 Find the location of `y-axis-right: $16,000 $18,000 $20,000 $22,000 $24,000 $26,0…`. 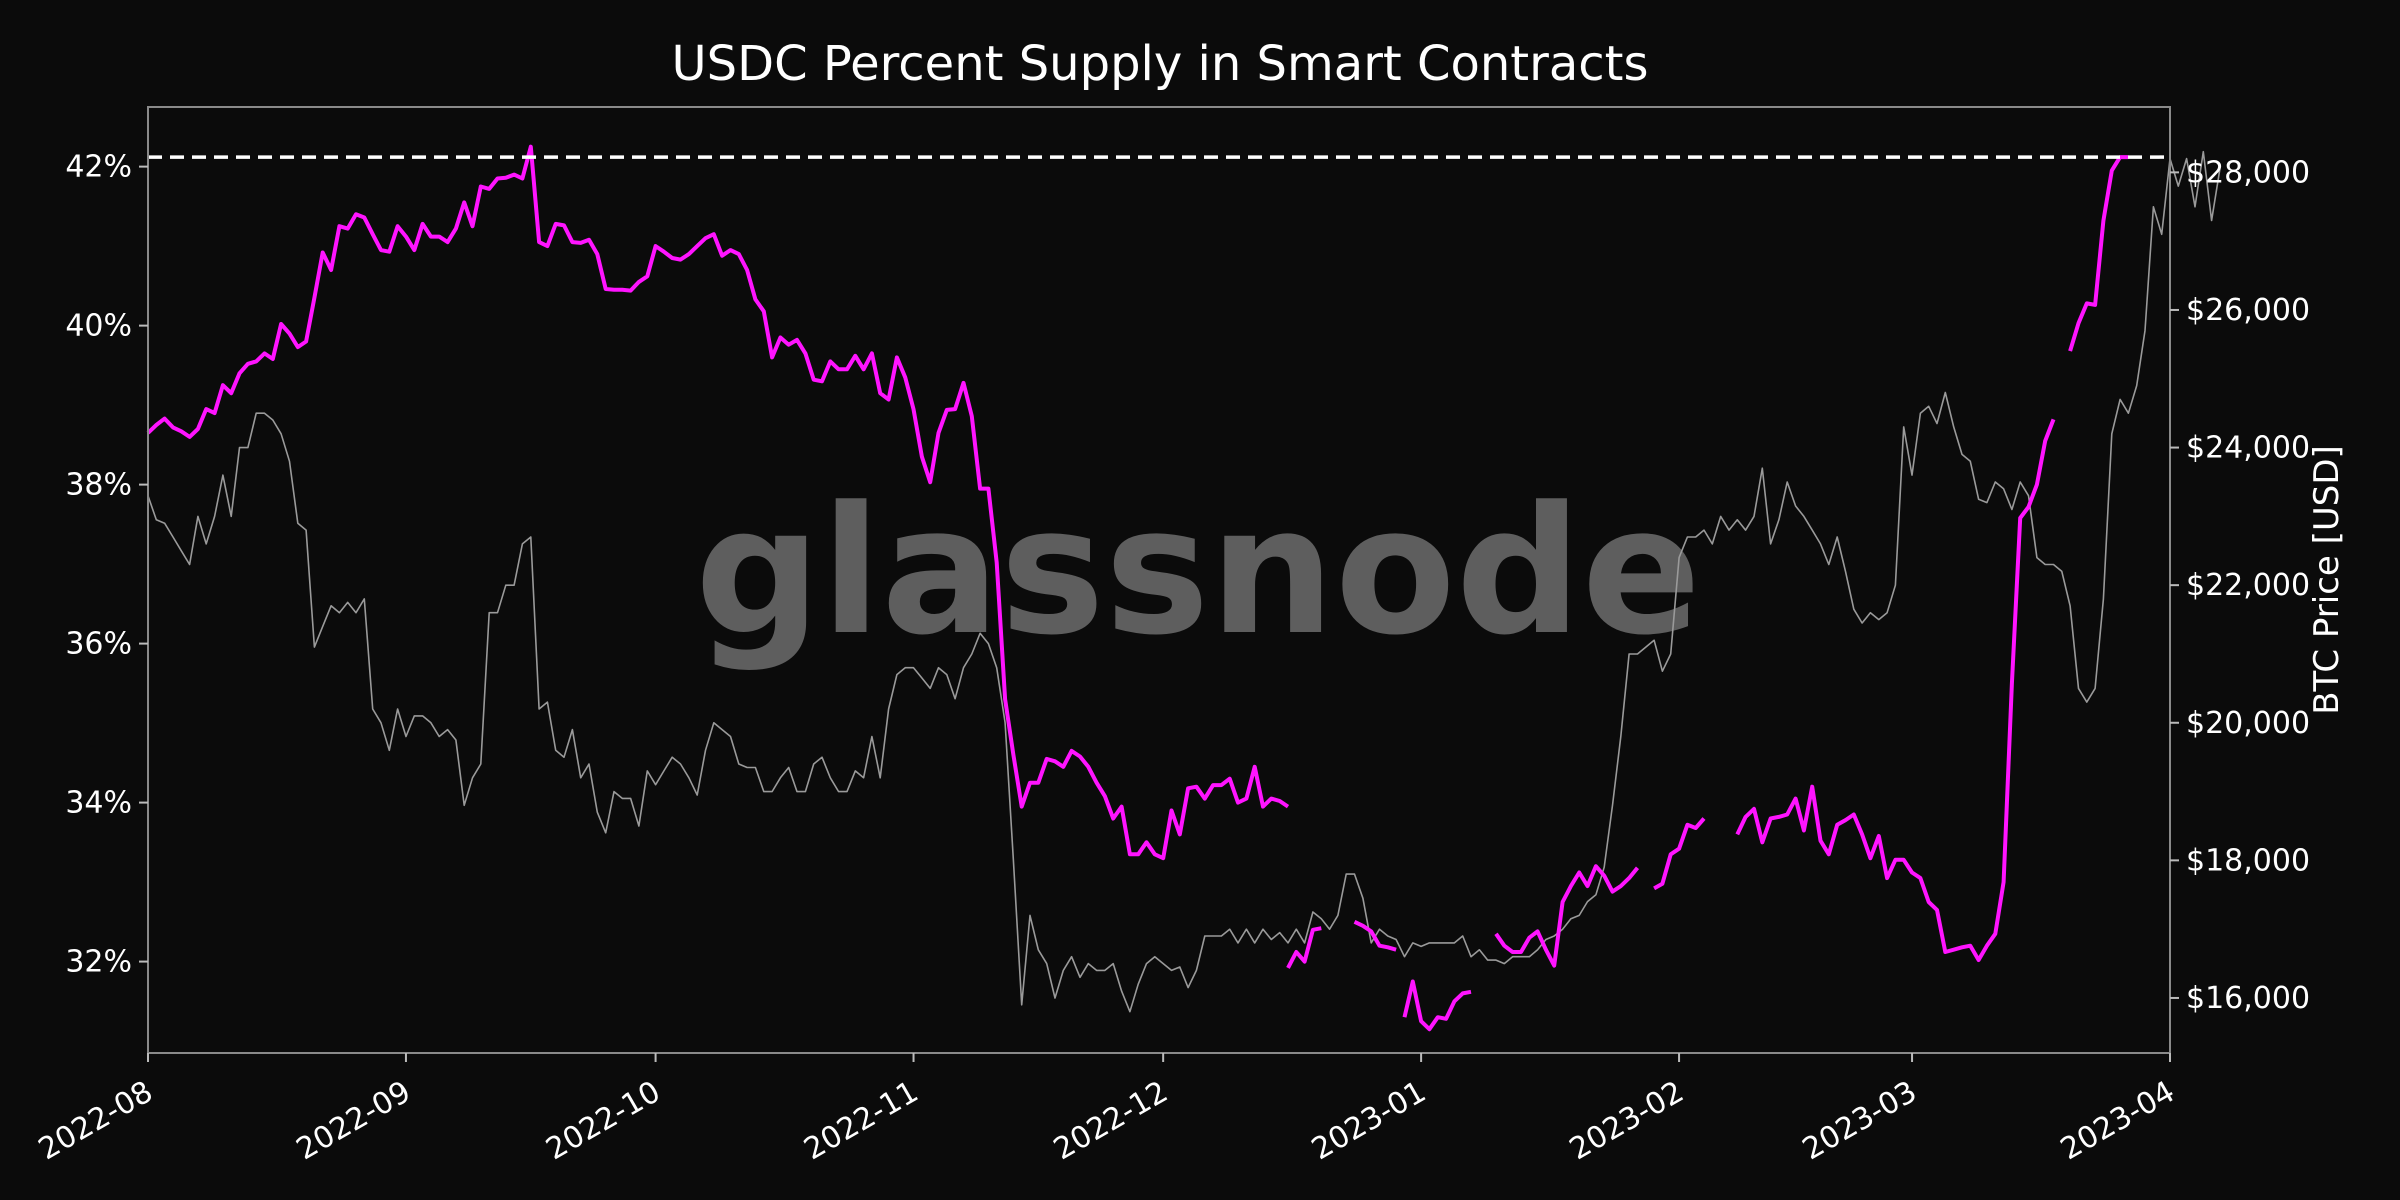

y-axis-right: $16,000 $18,000 $20,000 $22,000 $24,000 $26,0… is located at coordinates (2240, 585).